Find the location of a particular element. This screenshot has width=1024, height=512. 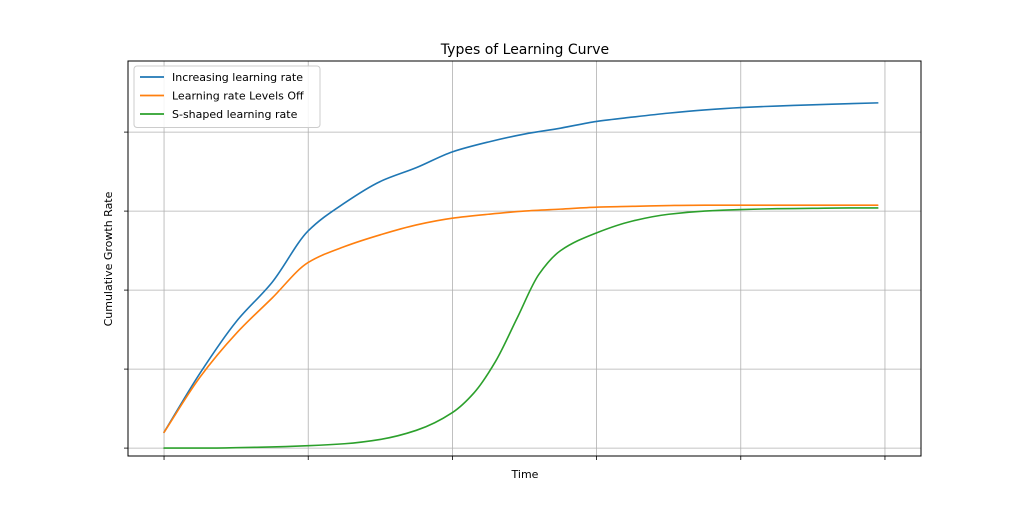

legend-label: Increasing learning rate is located at coordinates (237, 77).